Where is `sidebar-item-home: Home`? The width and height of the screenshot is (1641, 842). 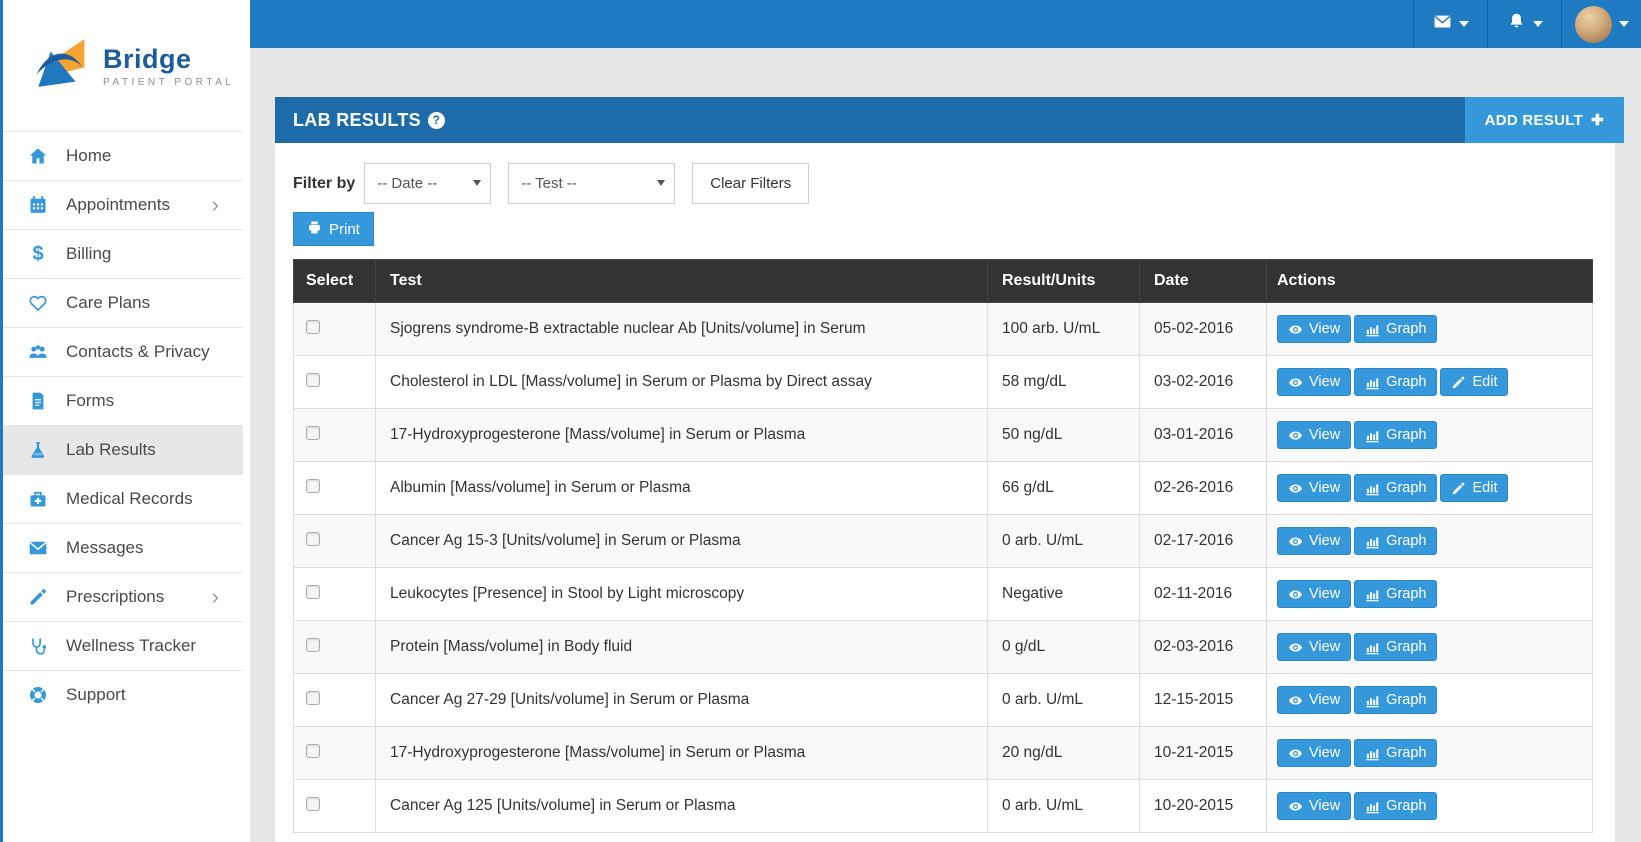 sidebar-item-home: Home is located at coordinates (123, 155).